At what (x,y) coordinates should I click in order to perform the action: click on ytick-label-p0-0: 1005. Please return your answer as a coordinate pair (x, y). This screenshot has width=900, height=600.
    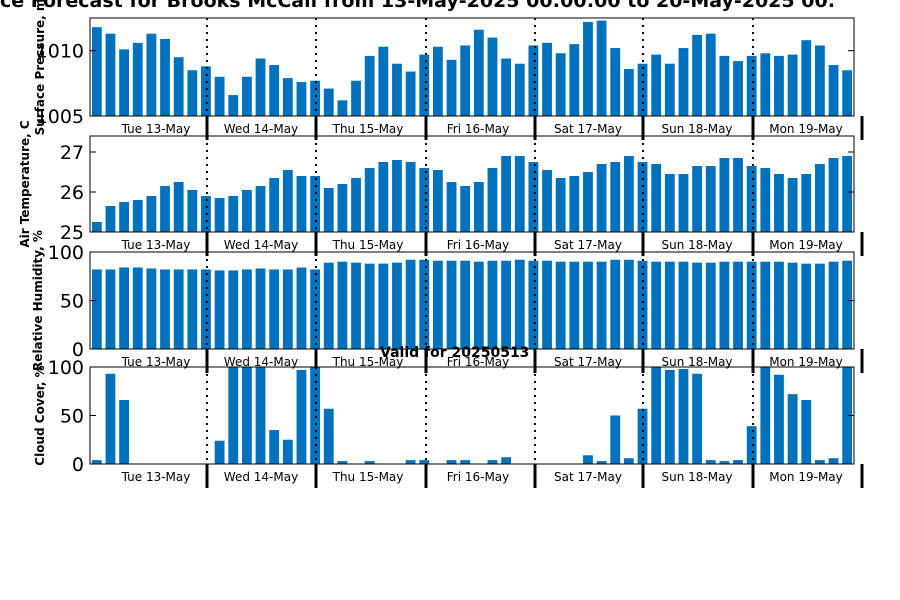
    Looking at the image, I should click on (60, 117).